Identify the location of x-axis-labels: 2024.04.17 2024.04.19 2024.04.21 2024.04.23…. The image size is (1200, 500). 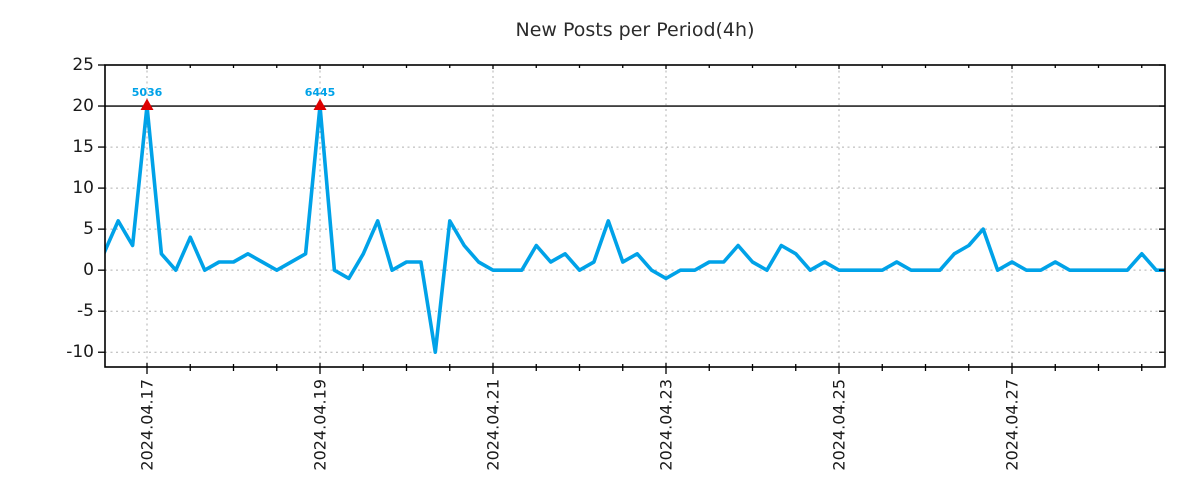
(580, 425).